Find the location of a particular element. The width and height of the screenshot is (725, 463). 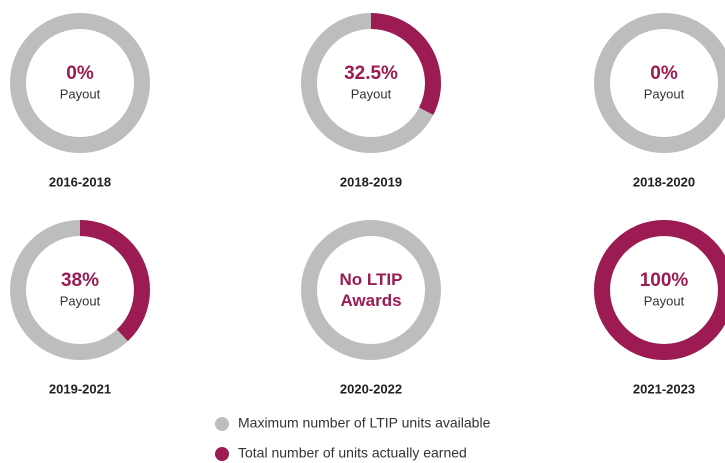

period-label: 2018-2019 is located at coordinates (371, 181).